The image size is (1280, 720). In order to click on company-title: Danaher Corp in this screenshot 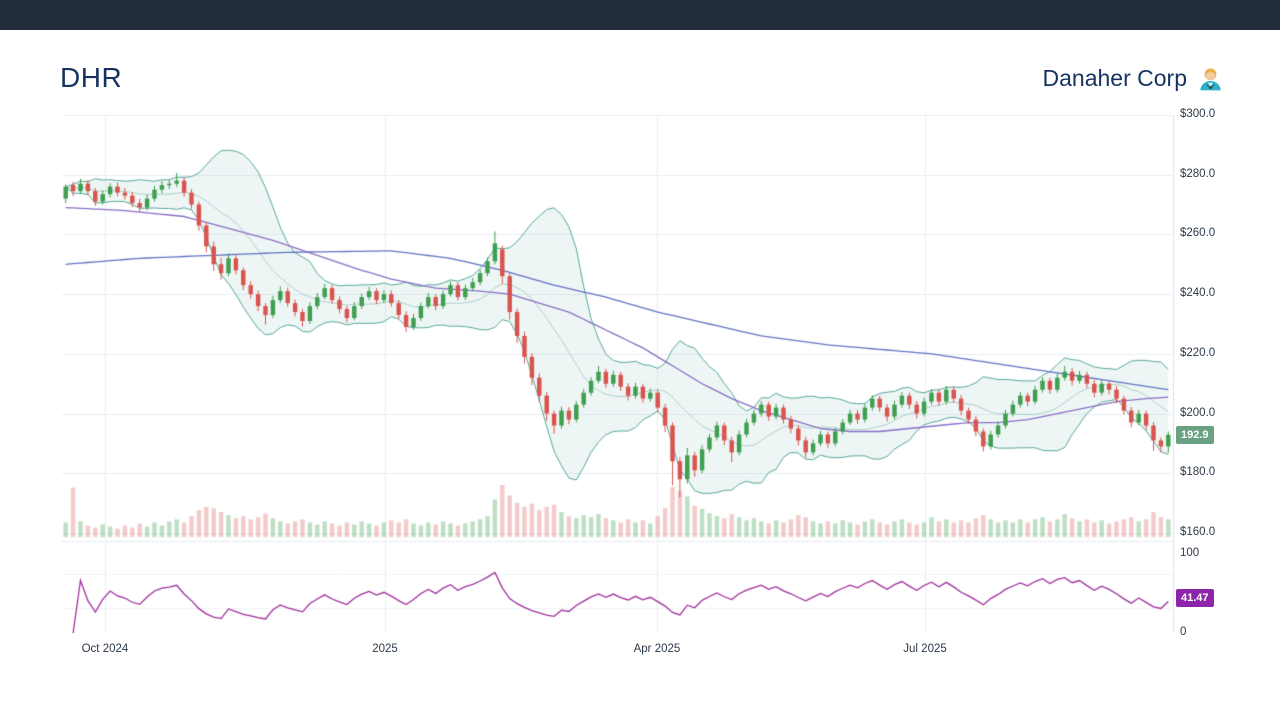, I will do `click(1133, 78)`.